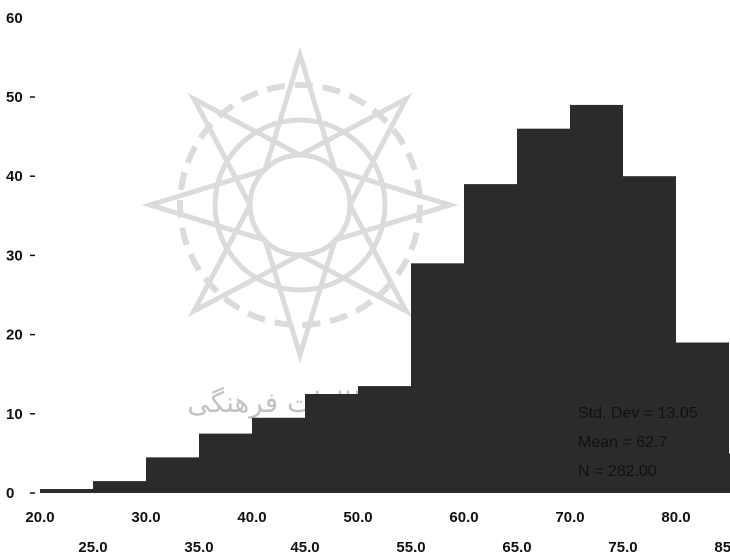 Image resolution: width=730 pixels, height=559 pixels. I want to click on y-tick-label: 50, so click(14, 97).